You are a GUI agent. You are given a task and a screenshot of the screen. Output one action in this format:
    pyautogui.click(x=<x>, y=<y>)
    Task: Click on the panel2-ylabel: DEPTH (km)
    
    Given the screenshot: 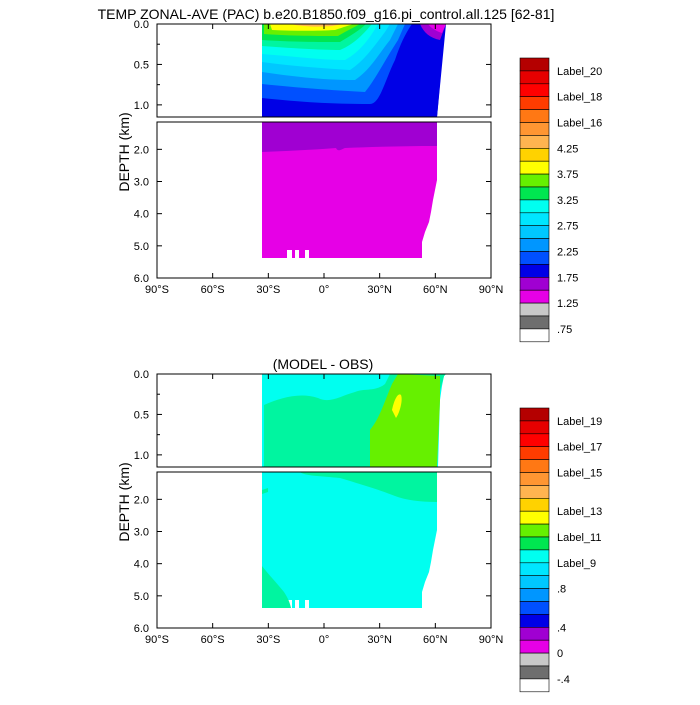 What is the action you would take?
    pyautogui.click(x=124, y=501)
    